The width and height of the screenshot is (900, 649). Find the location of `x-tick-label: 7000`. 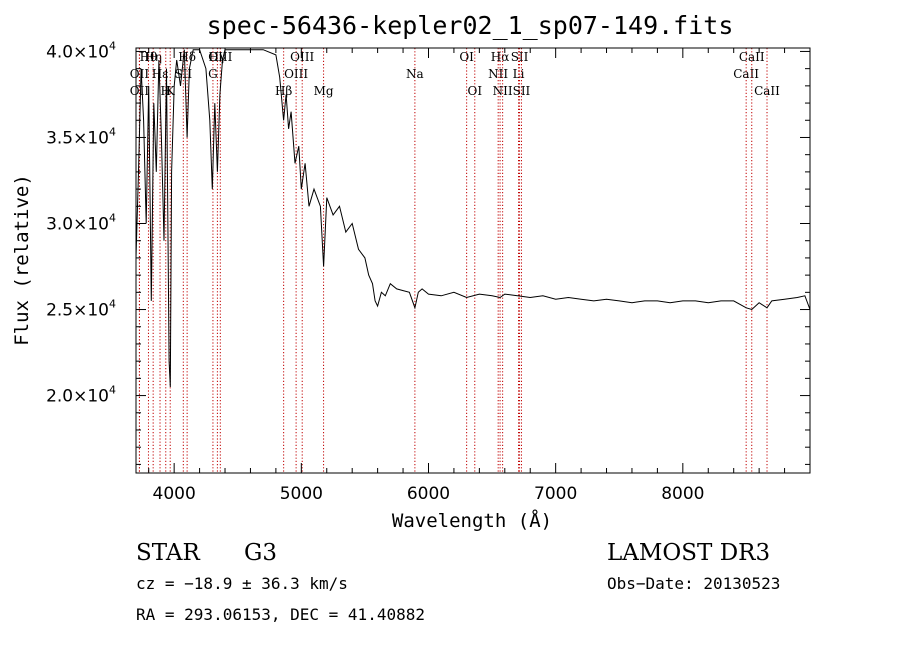

x-tick-label: 7000 is located at coordinates (555, 494).